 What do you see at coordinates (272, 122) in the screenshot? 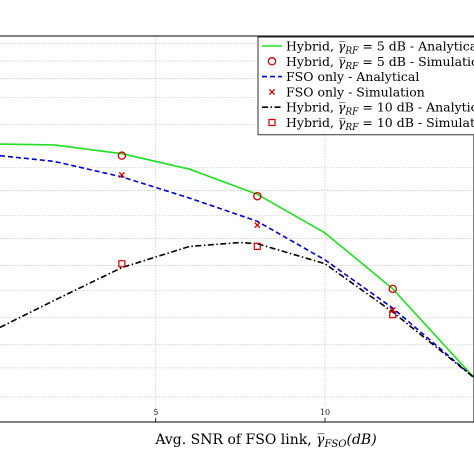
I see `legend-swatch-square` at bounding box center [272, 122].